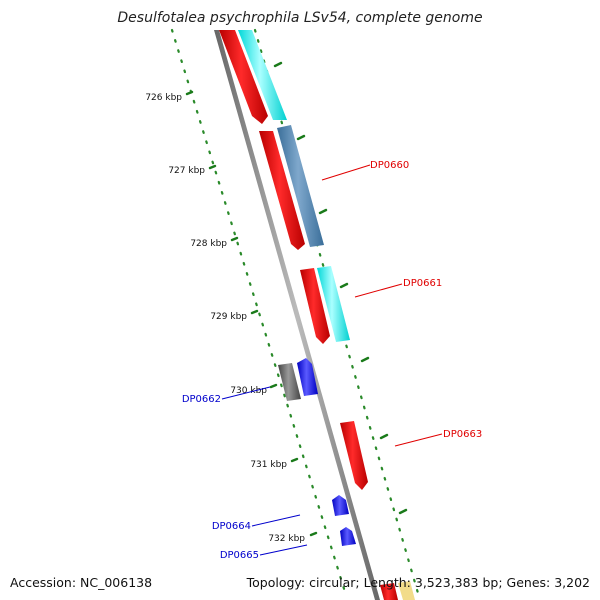  What do you see at coordinates (268, 465) in the screenshot?
I see `tick-label: 731 kbp` at bounding box center [268, 465].